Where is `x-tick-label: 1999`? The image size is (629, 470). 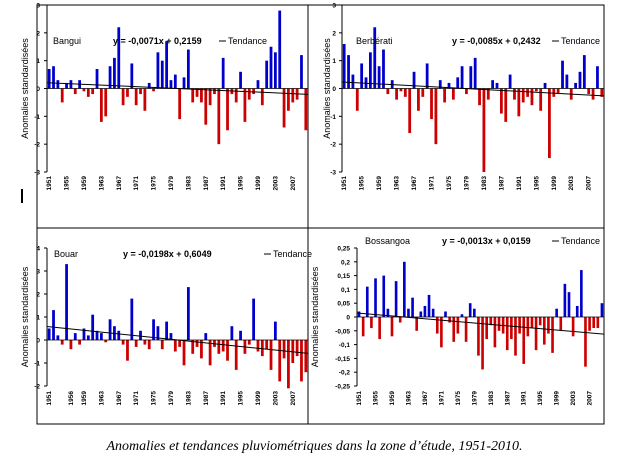 x-tick-label: 1999 is located at coordinates (258, 183).